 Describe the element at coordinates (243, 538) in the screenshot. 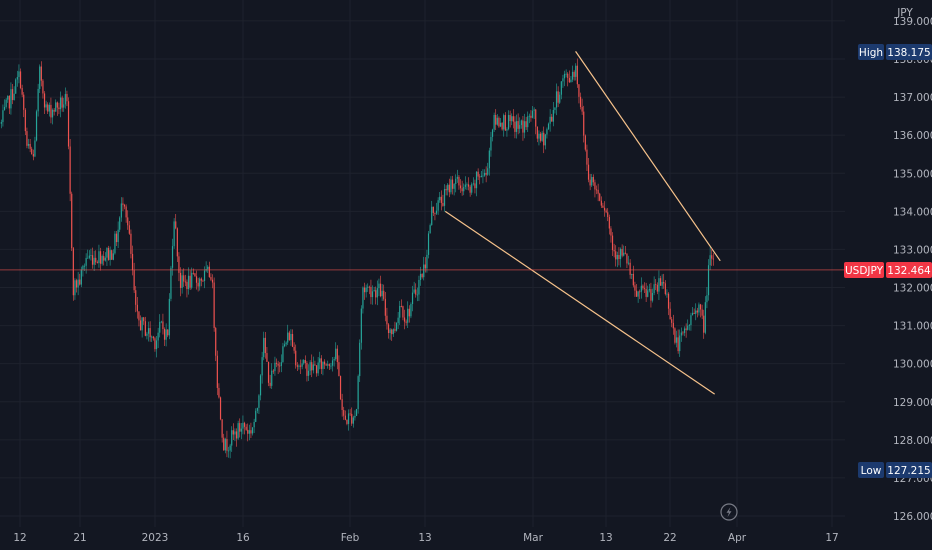

I see `x-tick-label: 16` at that location.